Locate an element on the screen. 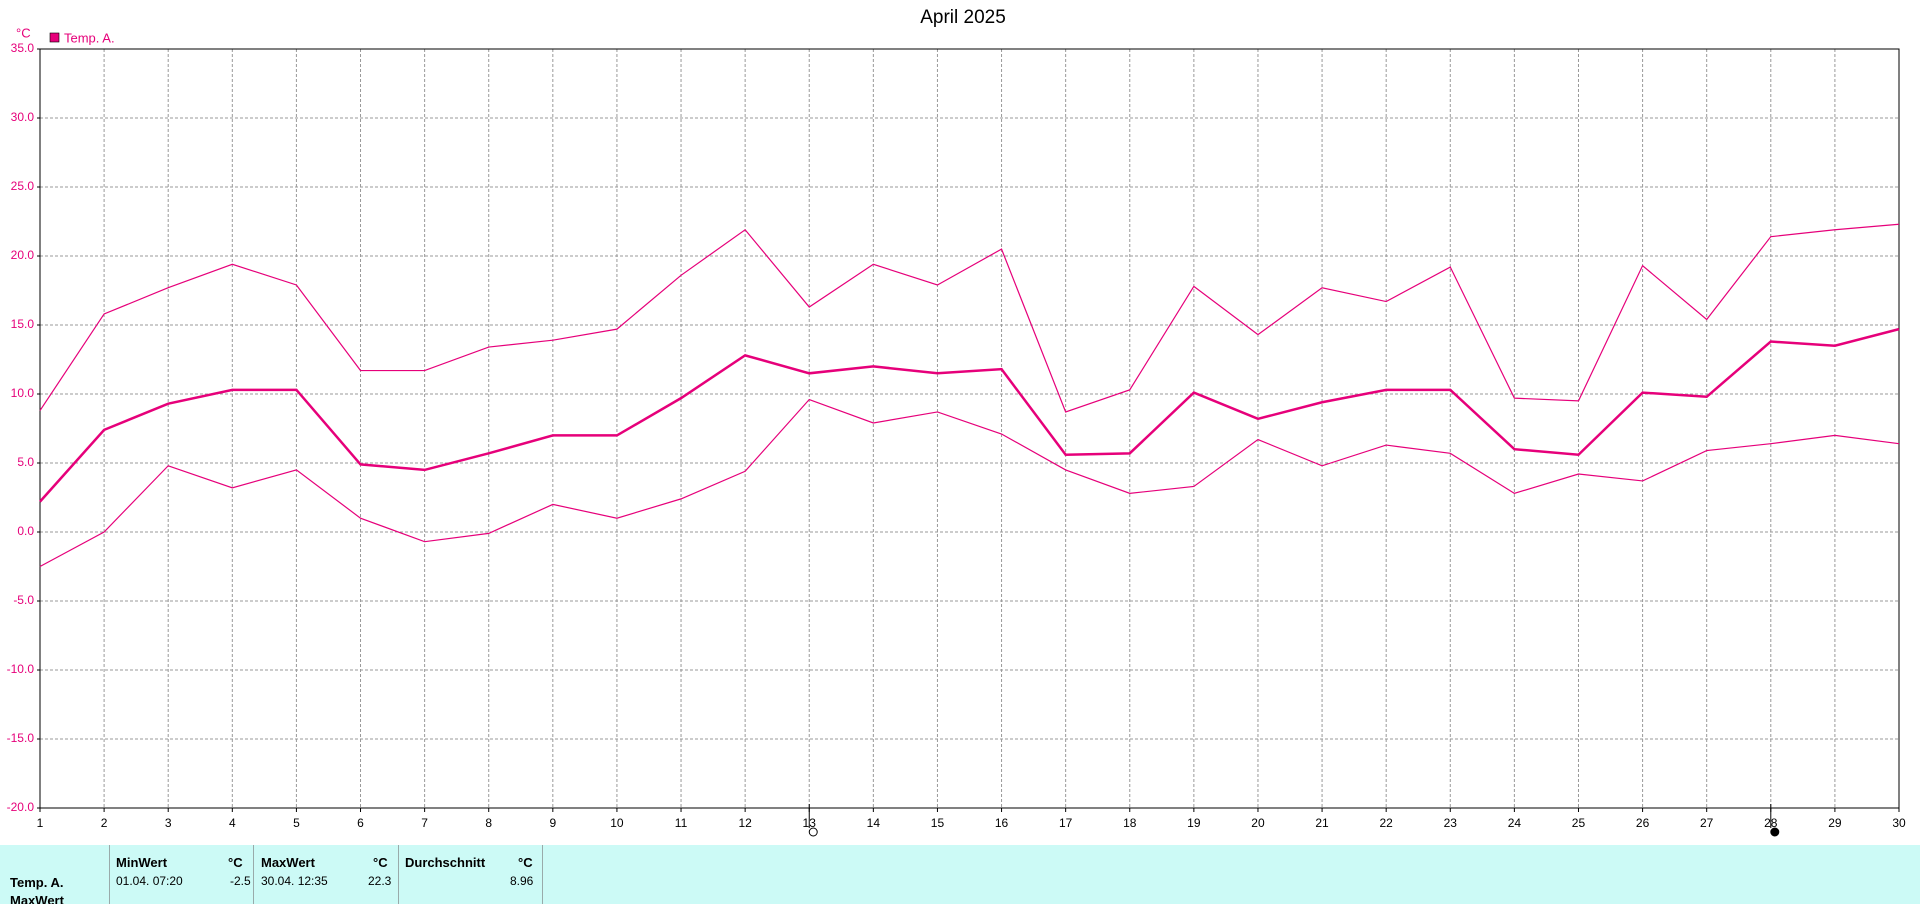 This screenshot has height=904, width=1920. cell: 01.04. 07:20 is located at coordinates (149, 881).